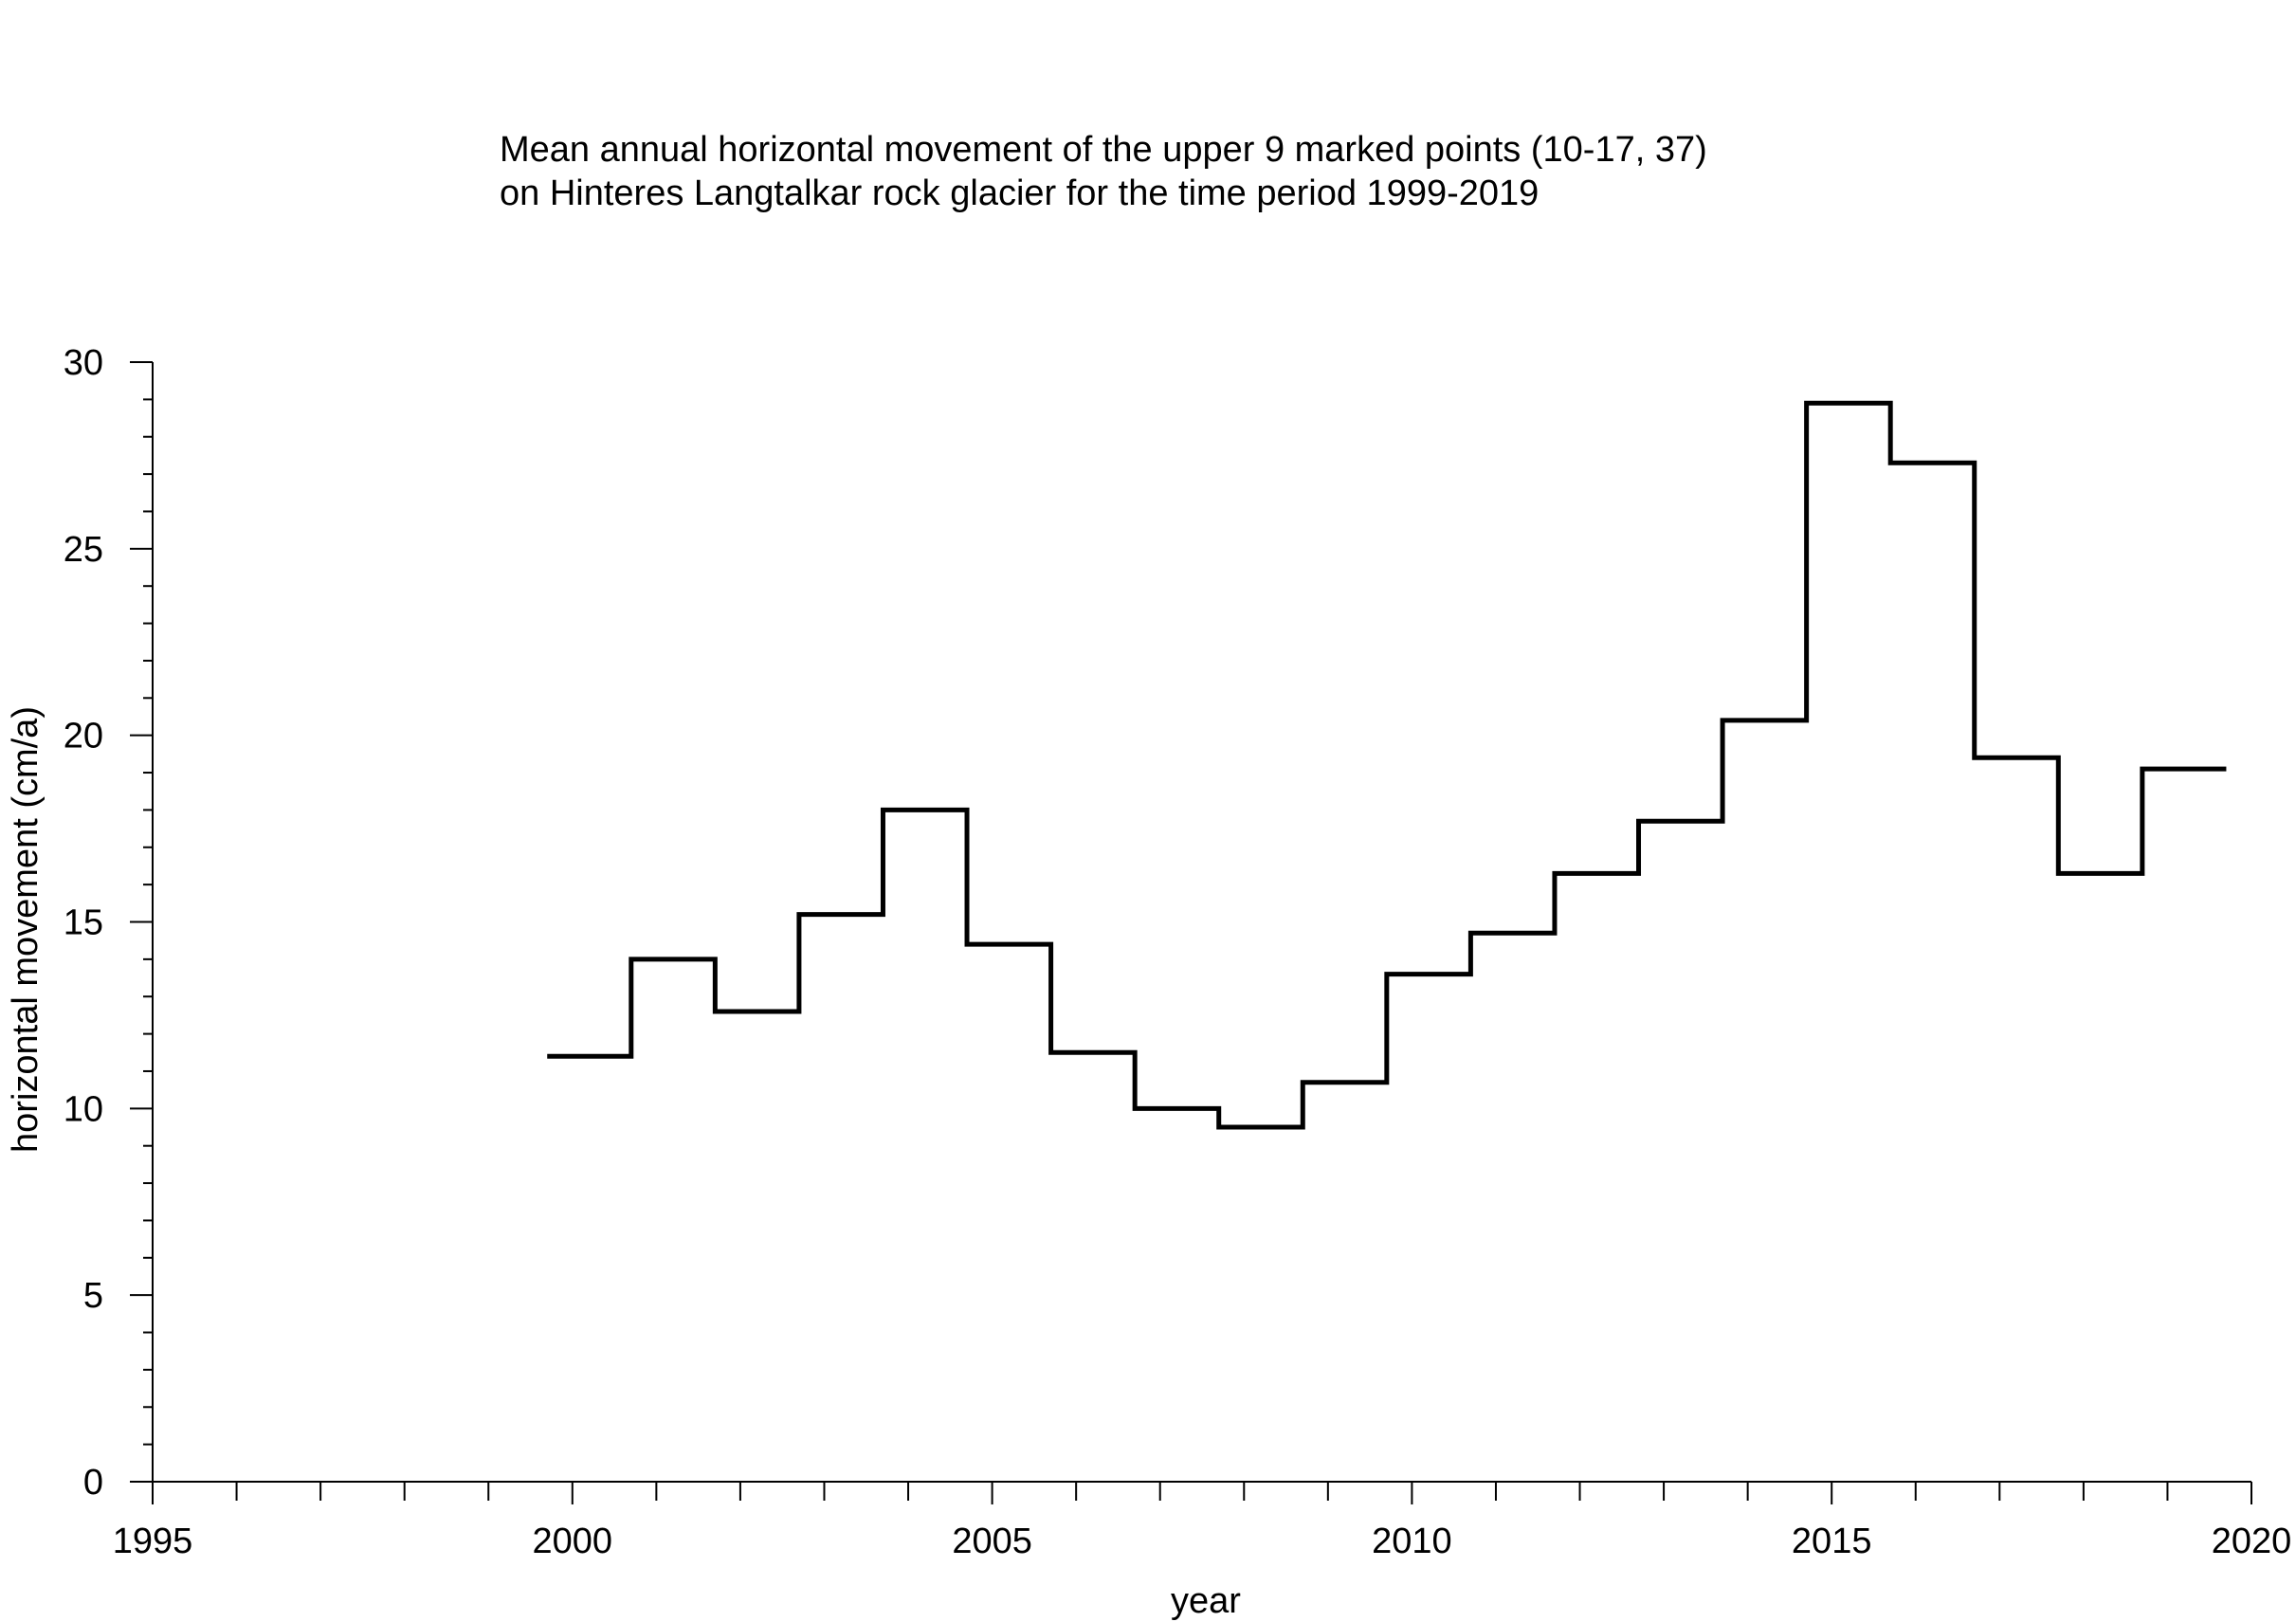  Describe the element at coordinates (84, 736) in the screenshot. I see `y-tick-label: 20` at that location.